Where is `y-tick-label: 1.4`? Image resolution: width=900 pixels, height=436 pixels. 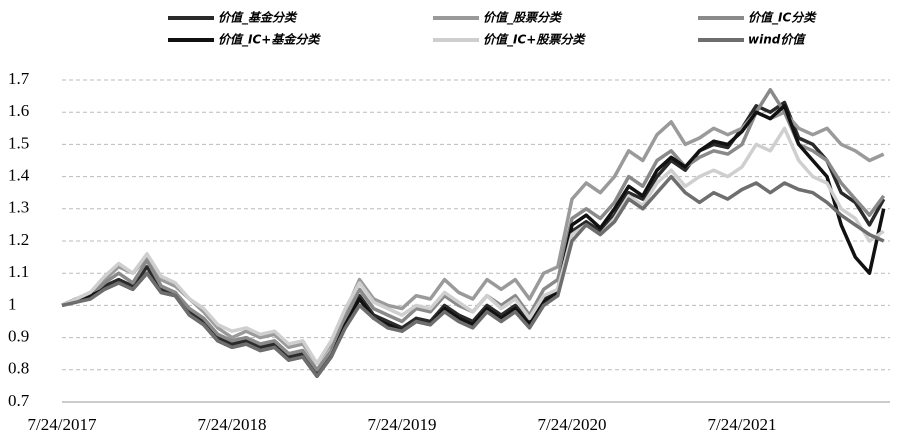
y-tick-label: 1.4 is located at coordinates (19, 175).